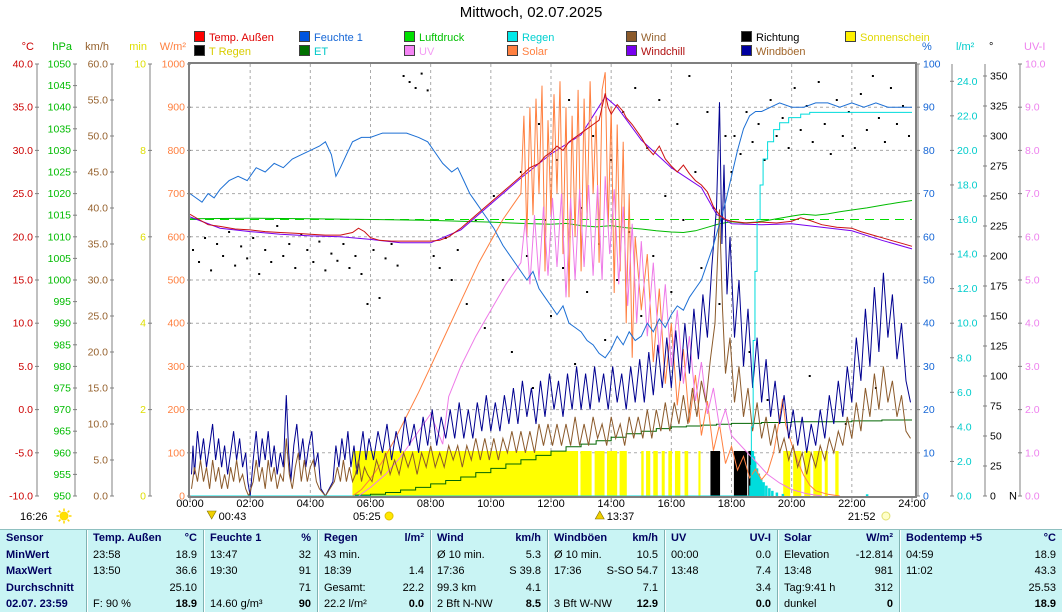  Describe the element at coordinates (427, 52) in the screenshot. I see `legend-label: UV` at that location.